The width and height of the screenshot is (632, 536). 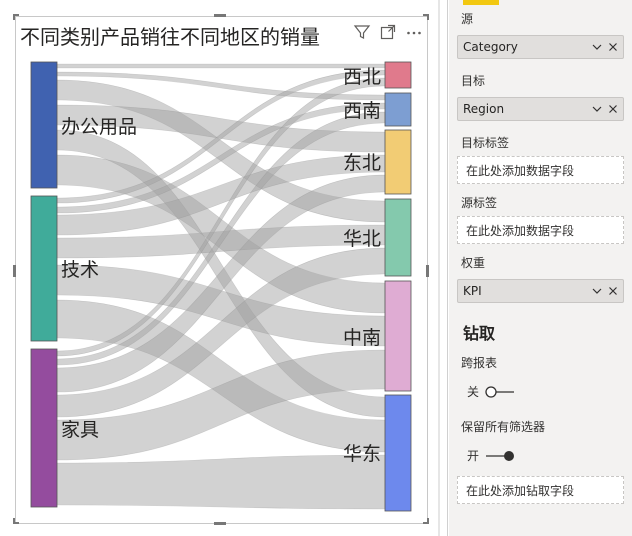 I want to click on pane-gutter, so click(x=444, y=268).